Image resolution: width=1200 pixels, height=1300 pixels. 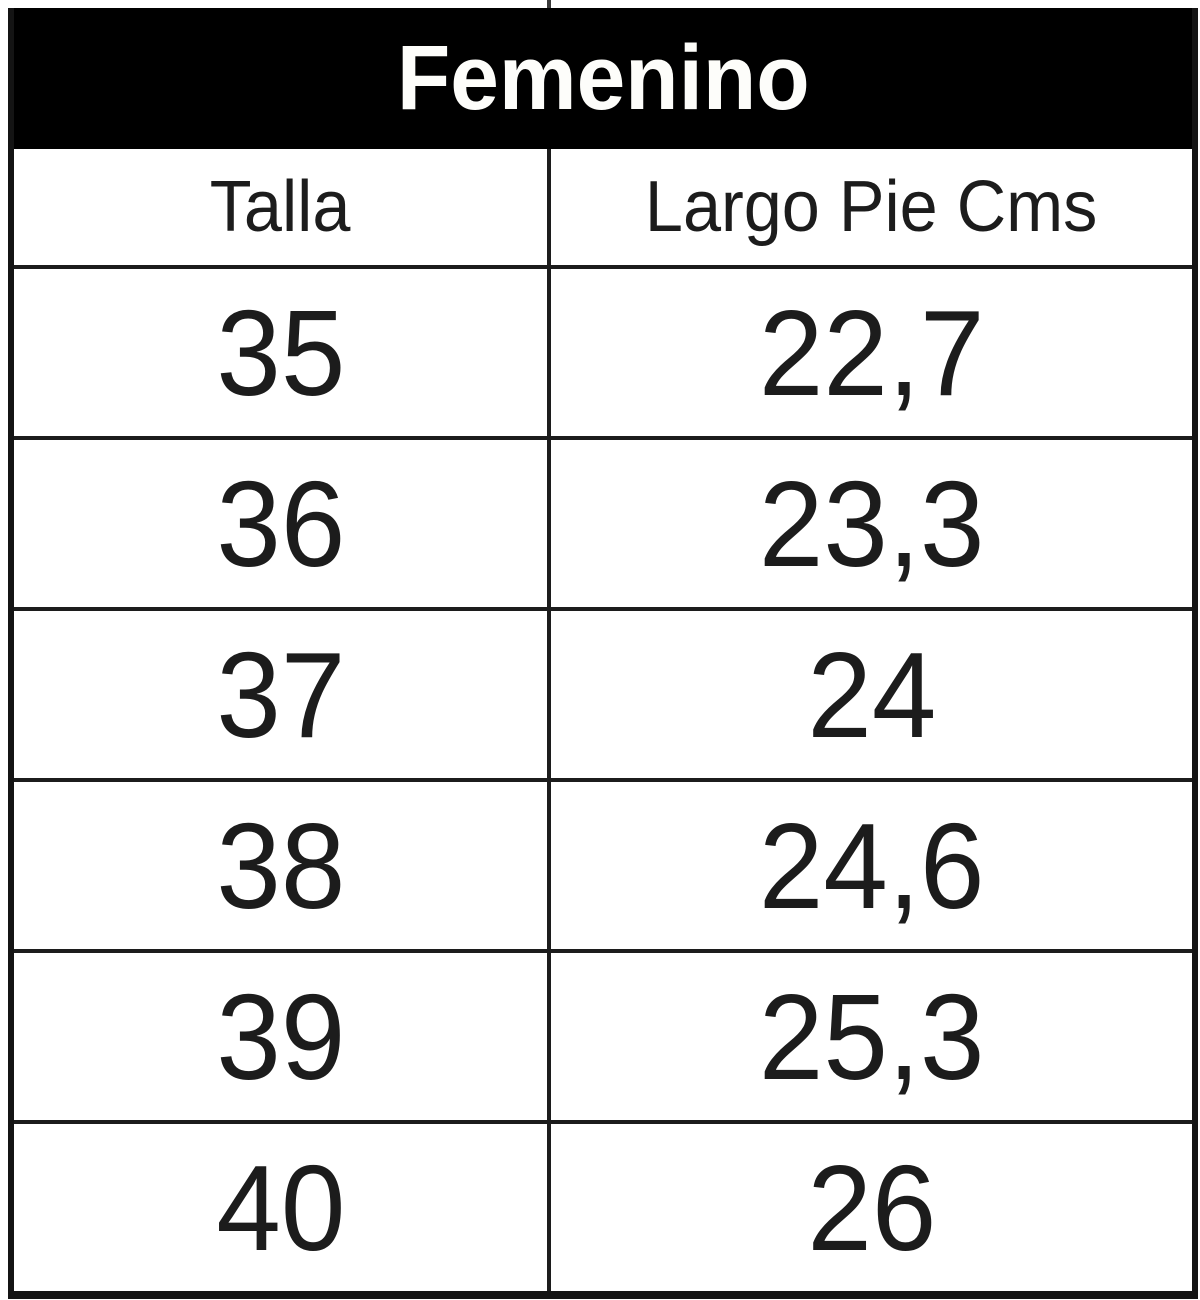 I want to click on size-cell: 38, so click(x=282, y=865).